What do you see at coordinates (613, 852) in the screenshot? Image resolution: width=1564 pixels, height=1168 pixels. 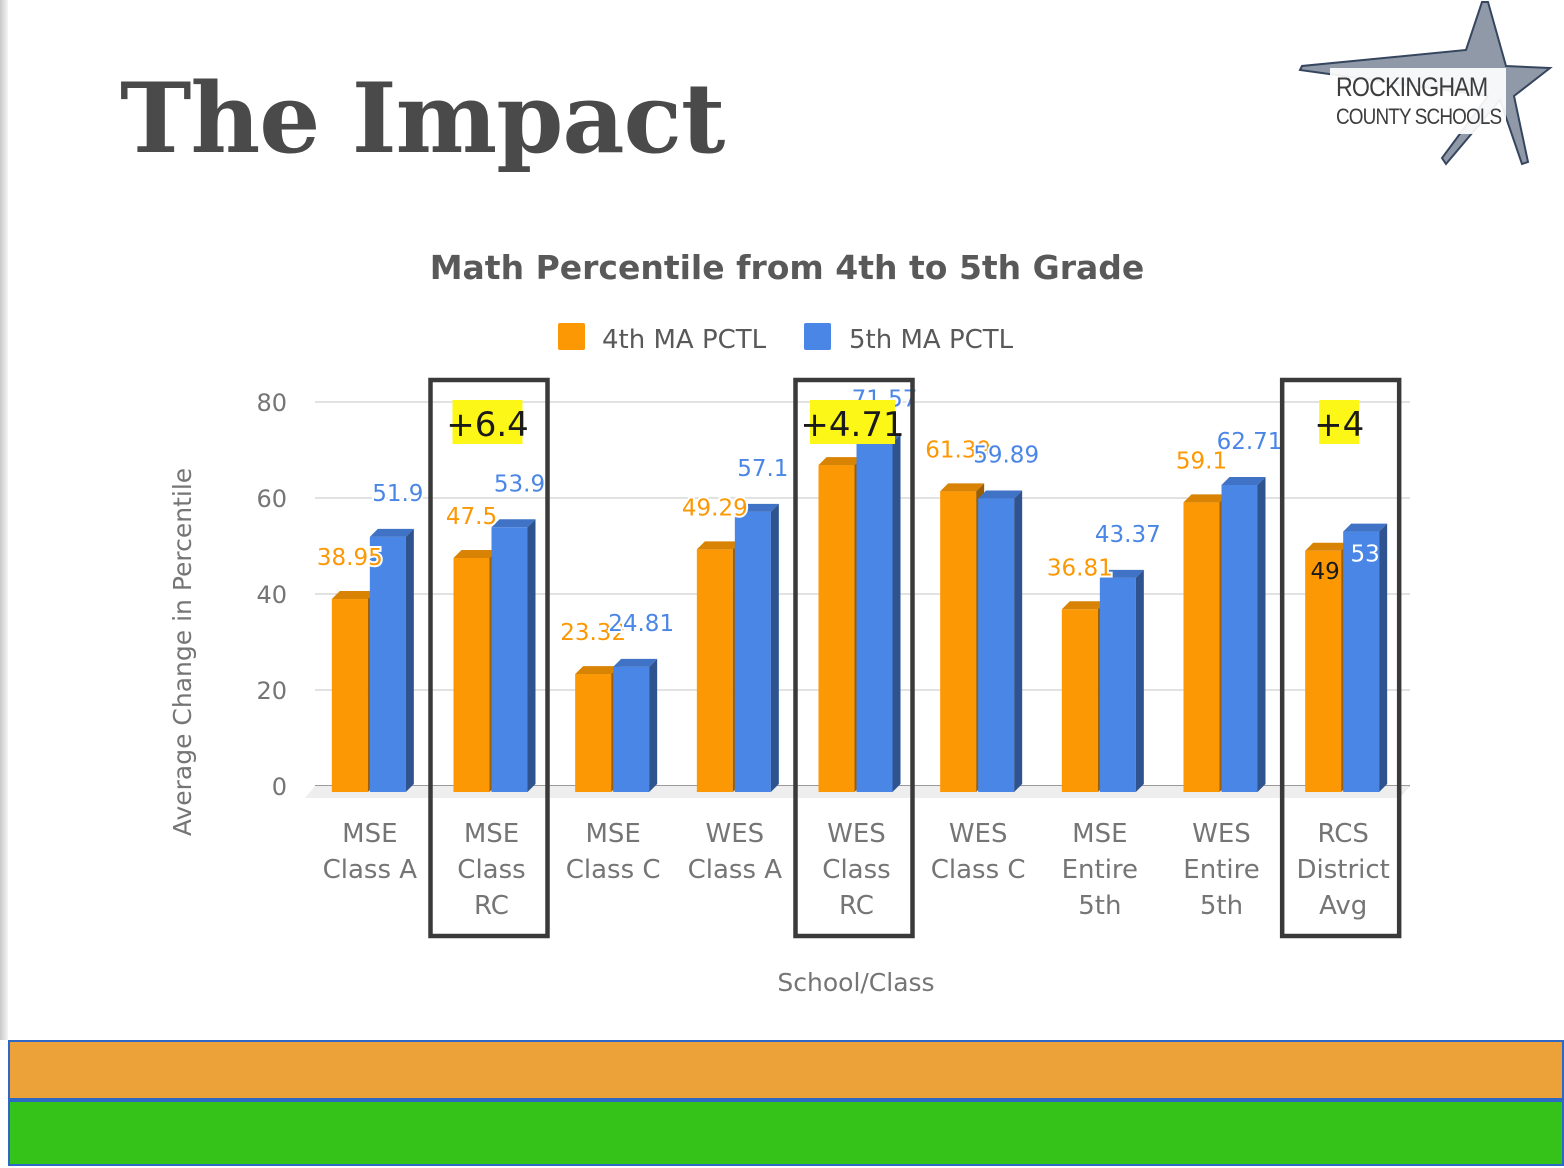 I see `x-tick-label: MSE Class C` at bounding box center [613, 852].